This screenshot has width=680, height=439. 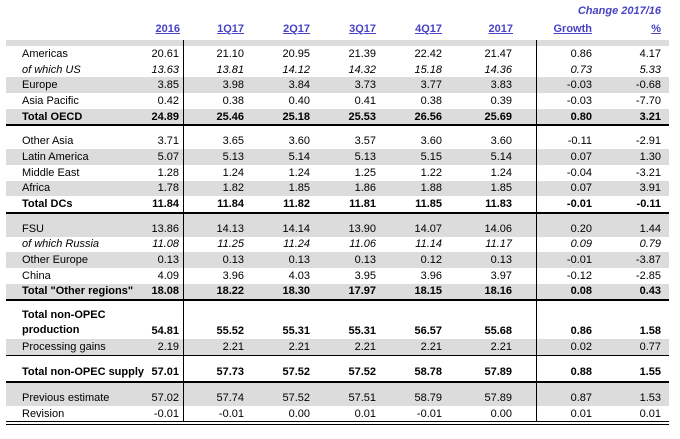 I want to click on cell-growth: 0.08, so click(x=581, y=291).